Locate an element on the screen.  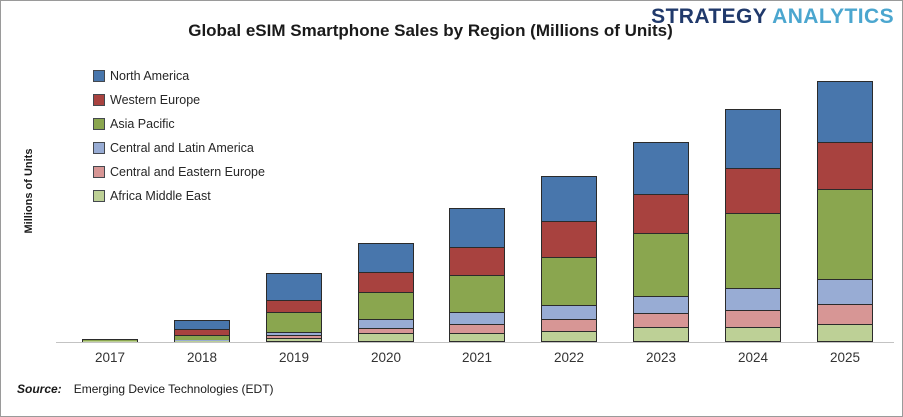
x-axis-tick-label: 2021 is located at coordinates (477, 357).